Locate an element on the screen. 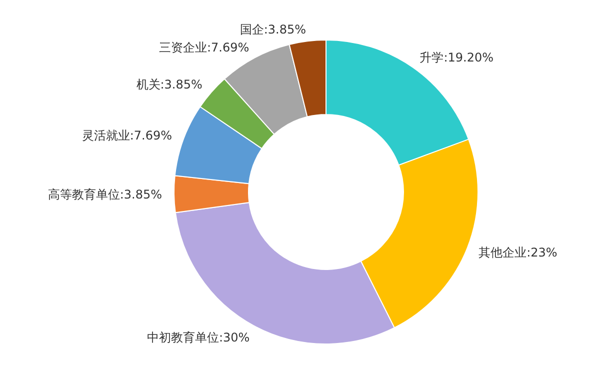 This screenshot has width=608, height=378. slice-label: 高等教育单位:3.85% is located at coordinates (105, 195).